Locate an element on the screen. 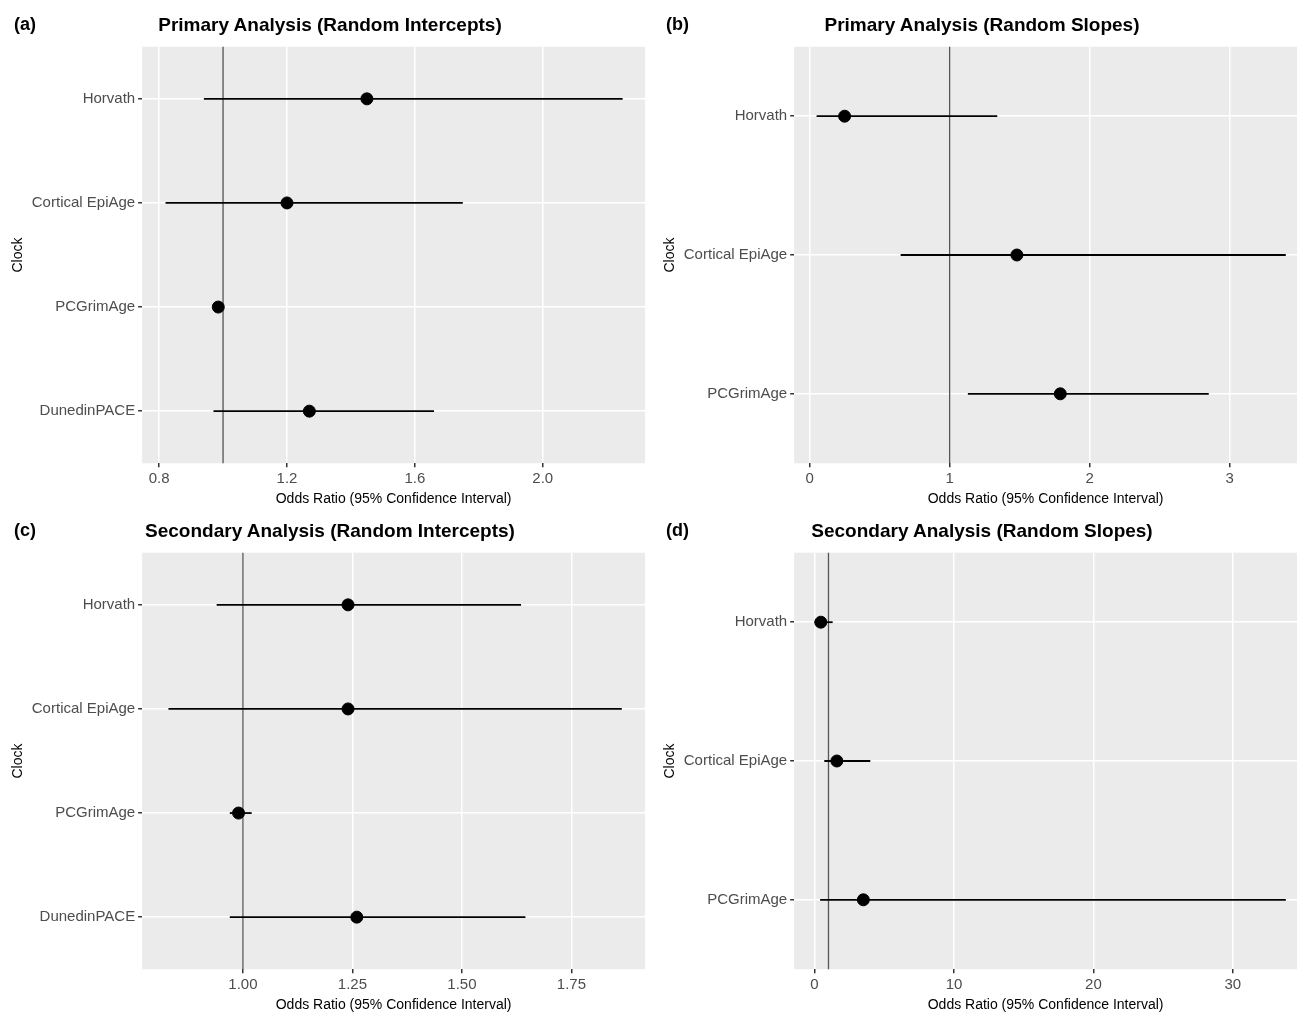 Image resolution: width=1312 pixels, height=1023 pixels. text: (b) is located at coordinates (677, 24).